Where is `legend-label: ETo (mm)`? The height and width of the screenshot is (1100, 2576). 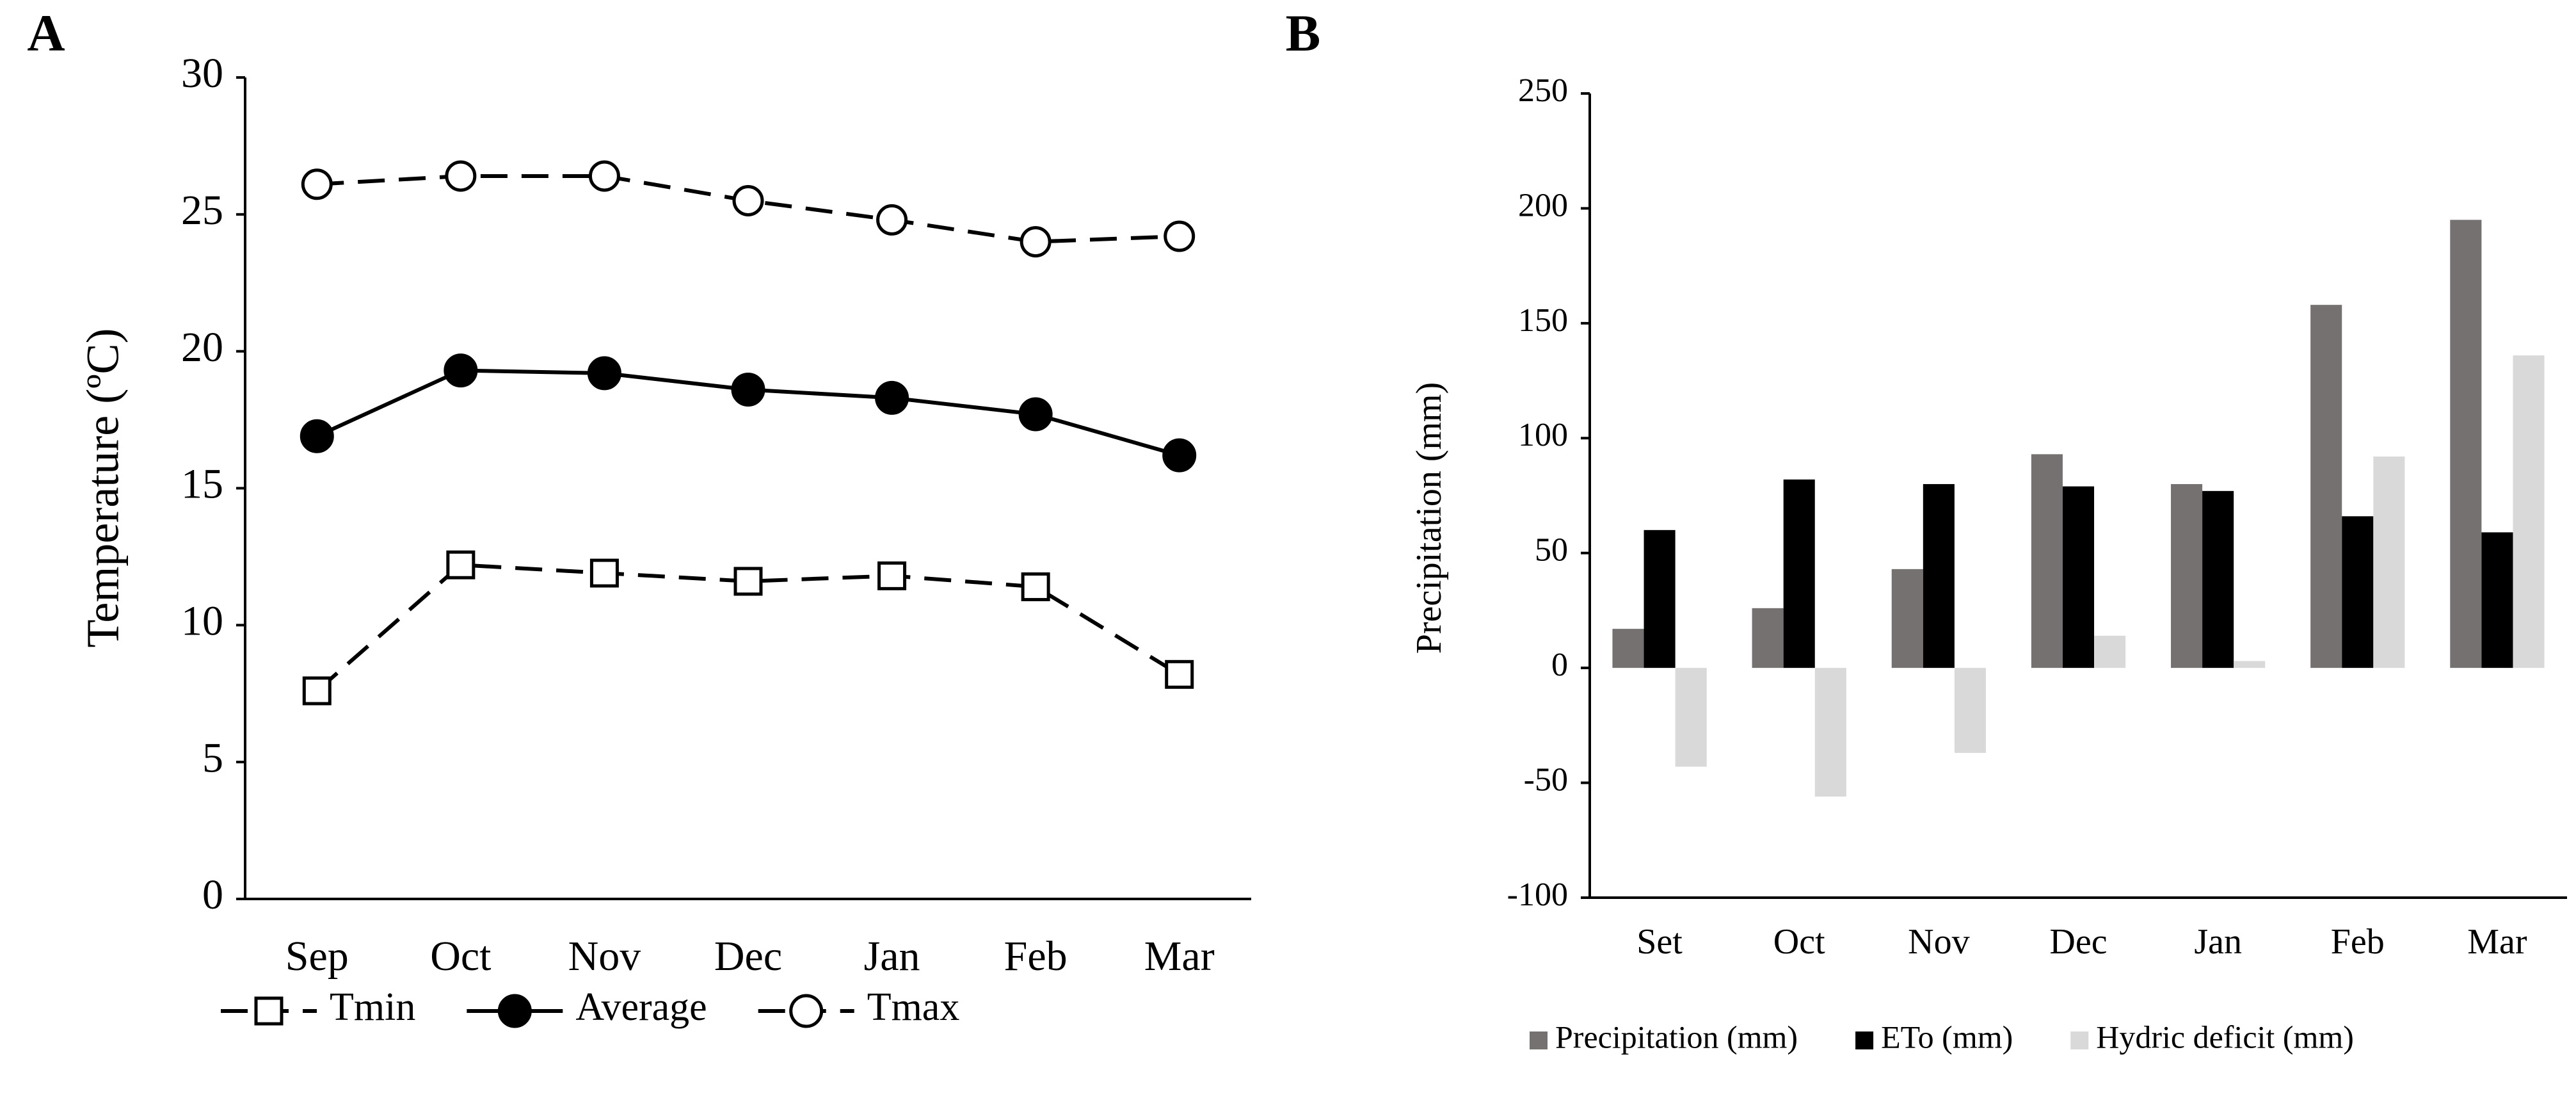
legend-label: ETo (mm) is located at coordinates (1947, 1037).